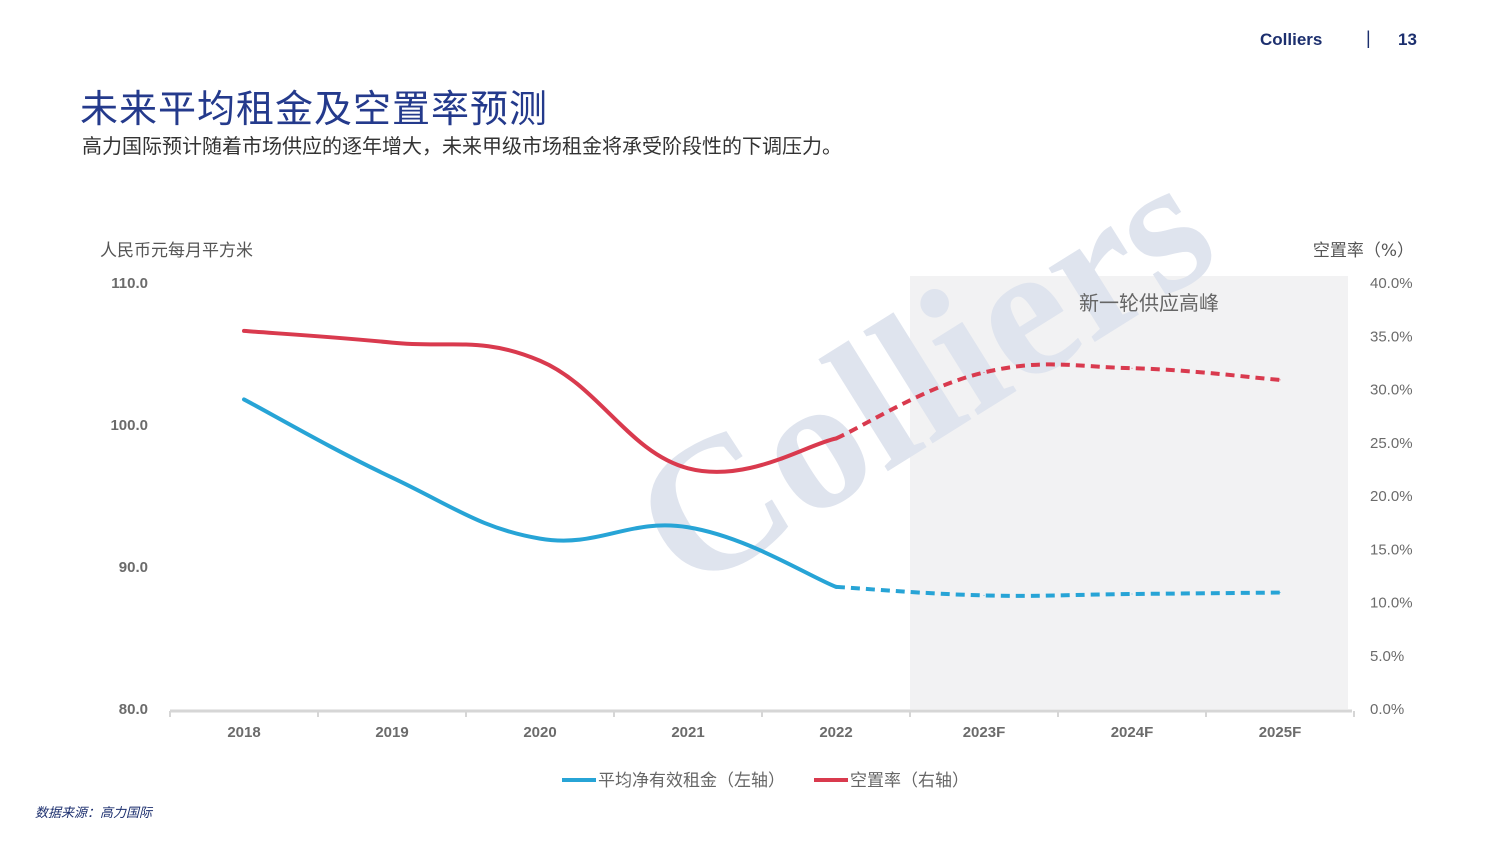  Describe the element at coordinates (391, 732) in the screenshot. I see `x-tick-label: 2019` at that location.